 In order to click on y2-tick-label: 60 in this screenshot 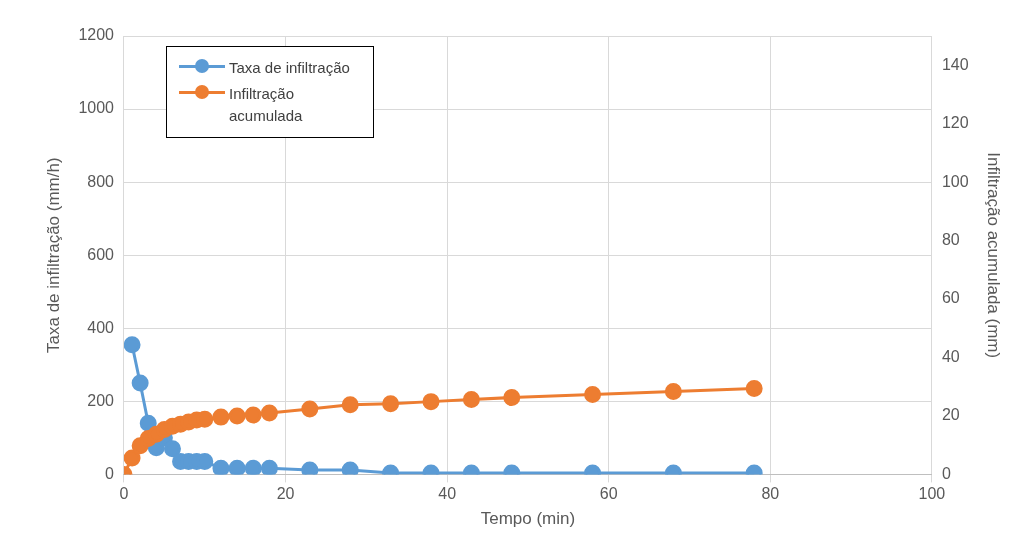, I will do `click(950, 298)`.